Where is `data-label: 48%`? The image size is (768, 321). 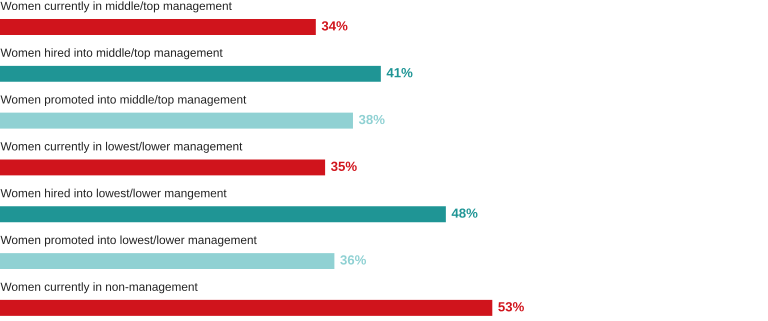
data-label: 48% is located at coordinates (465, 213).